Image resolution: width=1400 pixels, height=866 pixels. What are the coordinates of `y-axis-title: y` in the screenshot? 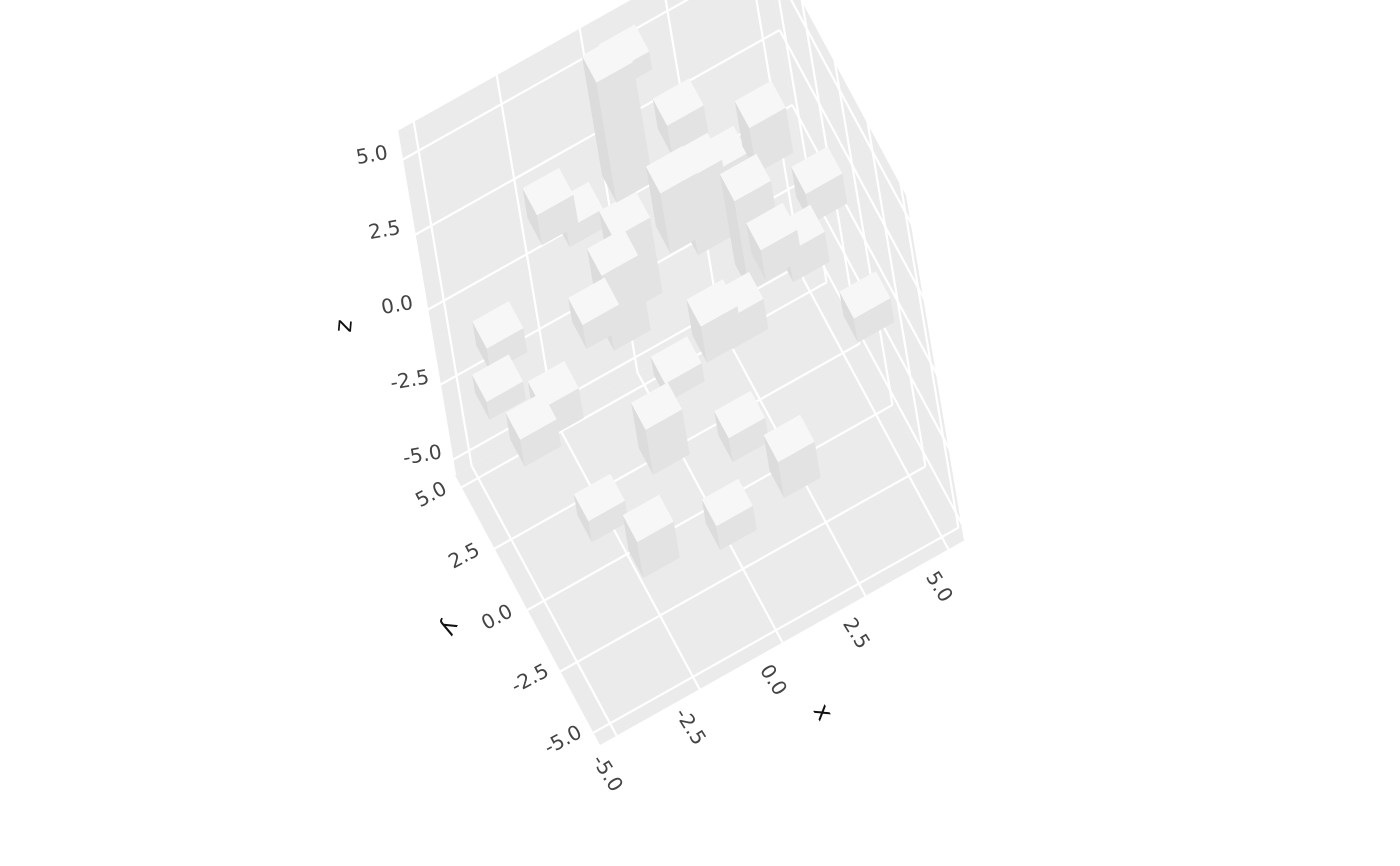 It's located at (450, 629).